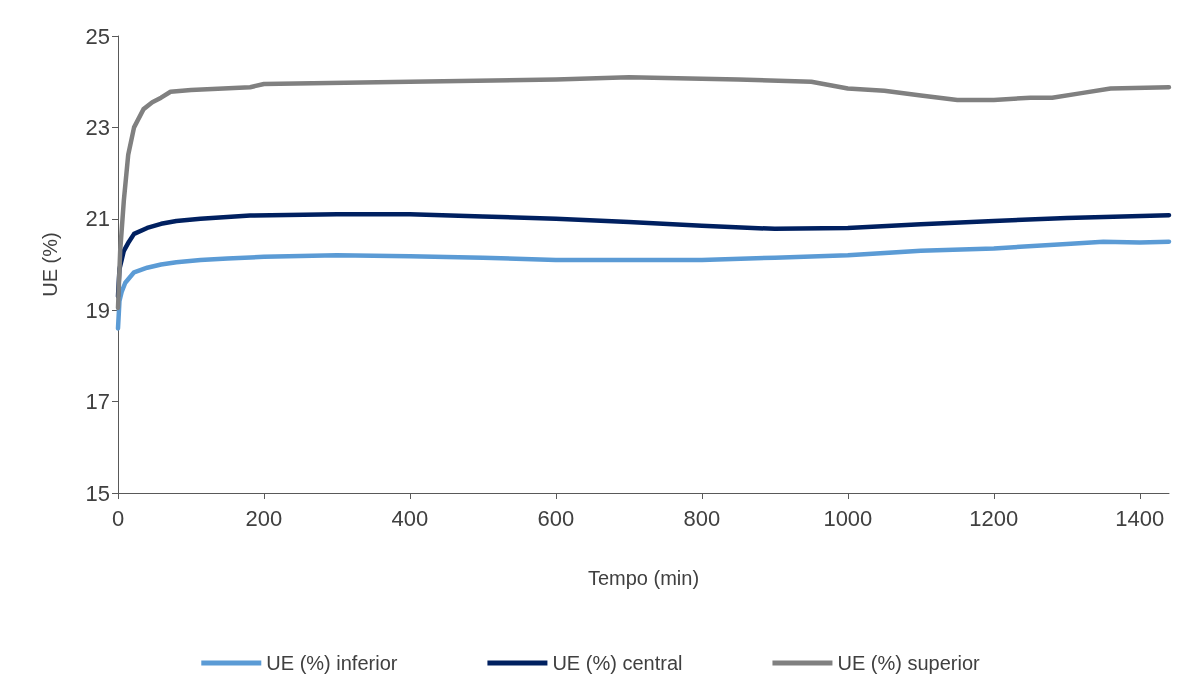 The width and height of the screenshot is (1181, 697). Describe the element at coordinates (264, 518) in the screenshot. I see `x-tick-label: 200` at that location.